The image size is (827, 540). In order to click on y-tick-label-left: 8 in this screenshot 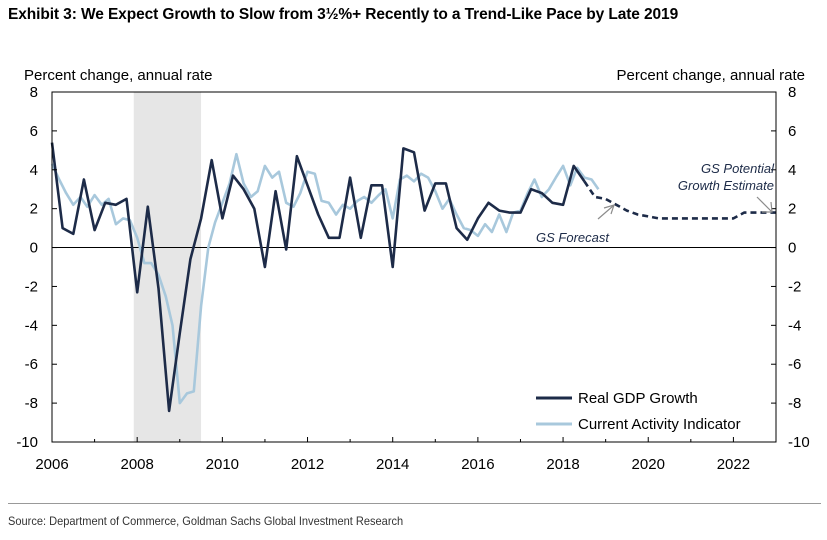, I will do `click(34, 92)`.